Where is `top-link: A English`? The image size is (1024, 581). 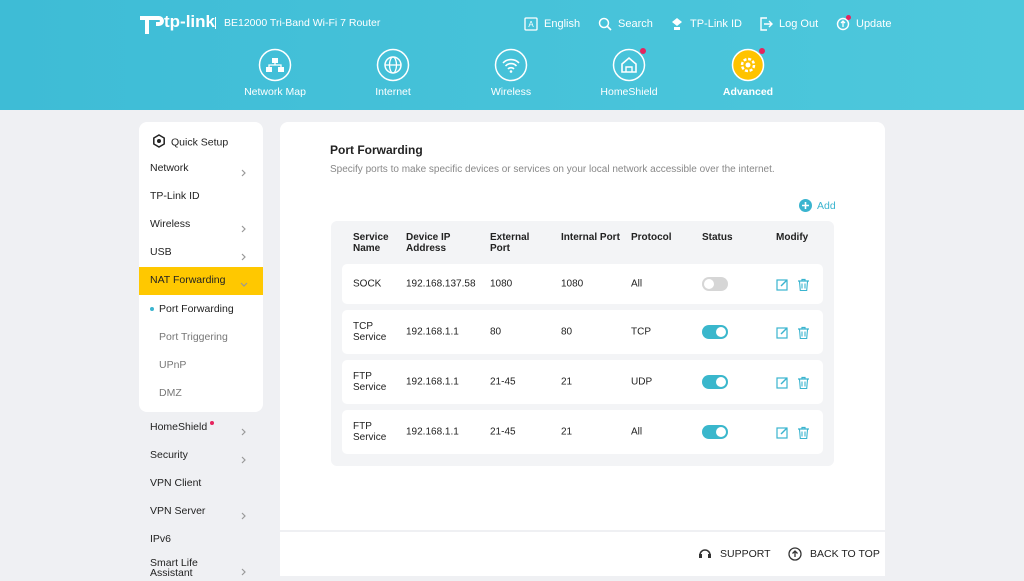
top-link: A English is located at coordinates (552, 24).